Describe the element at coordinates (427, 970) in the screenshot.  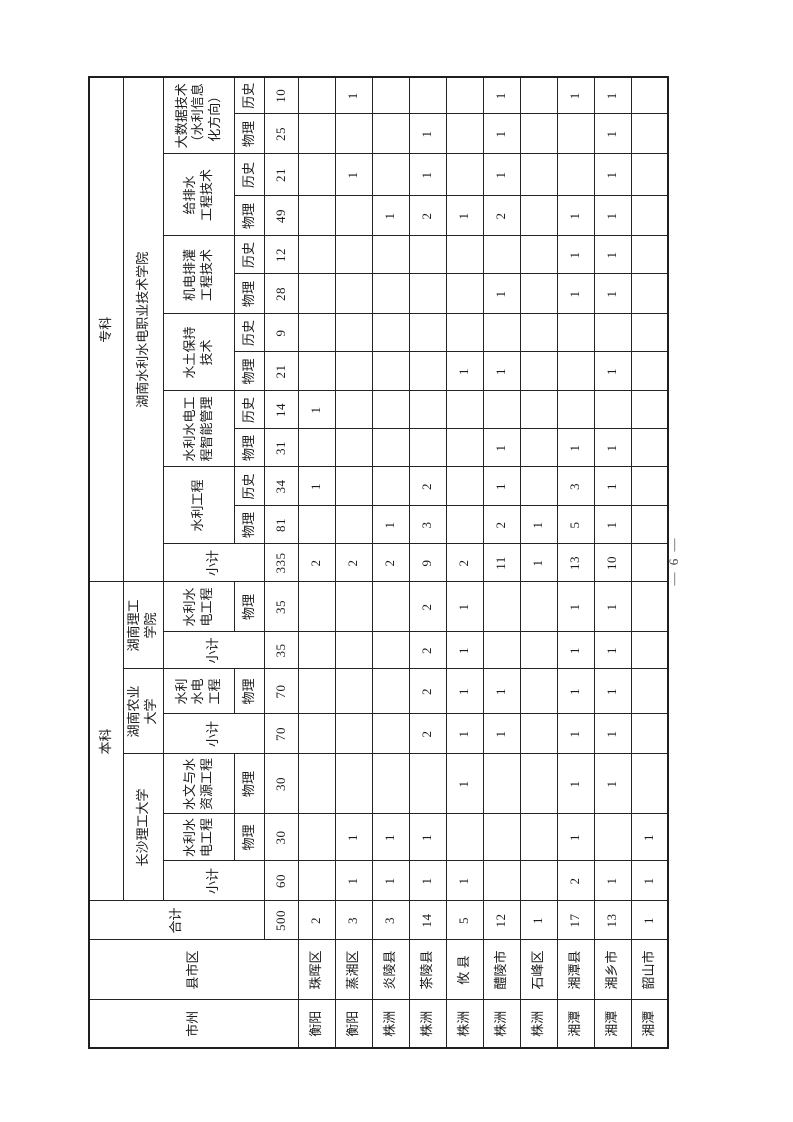
I see `county-cell: 茶陵县` at that location.